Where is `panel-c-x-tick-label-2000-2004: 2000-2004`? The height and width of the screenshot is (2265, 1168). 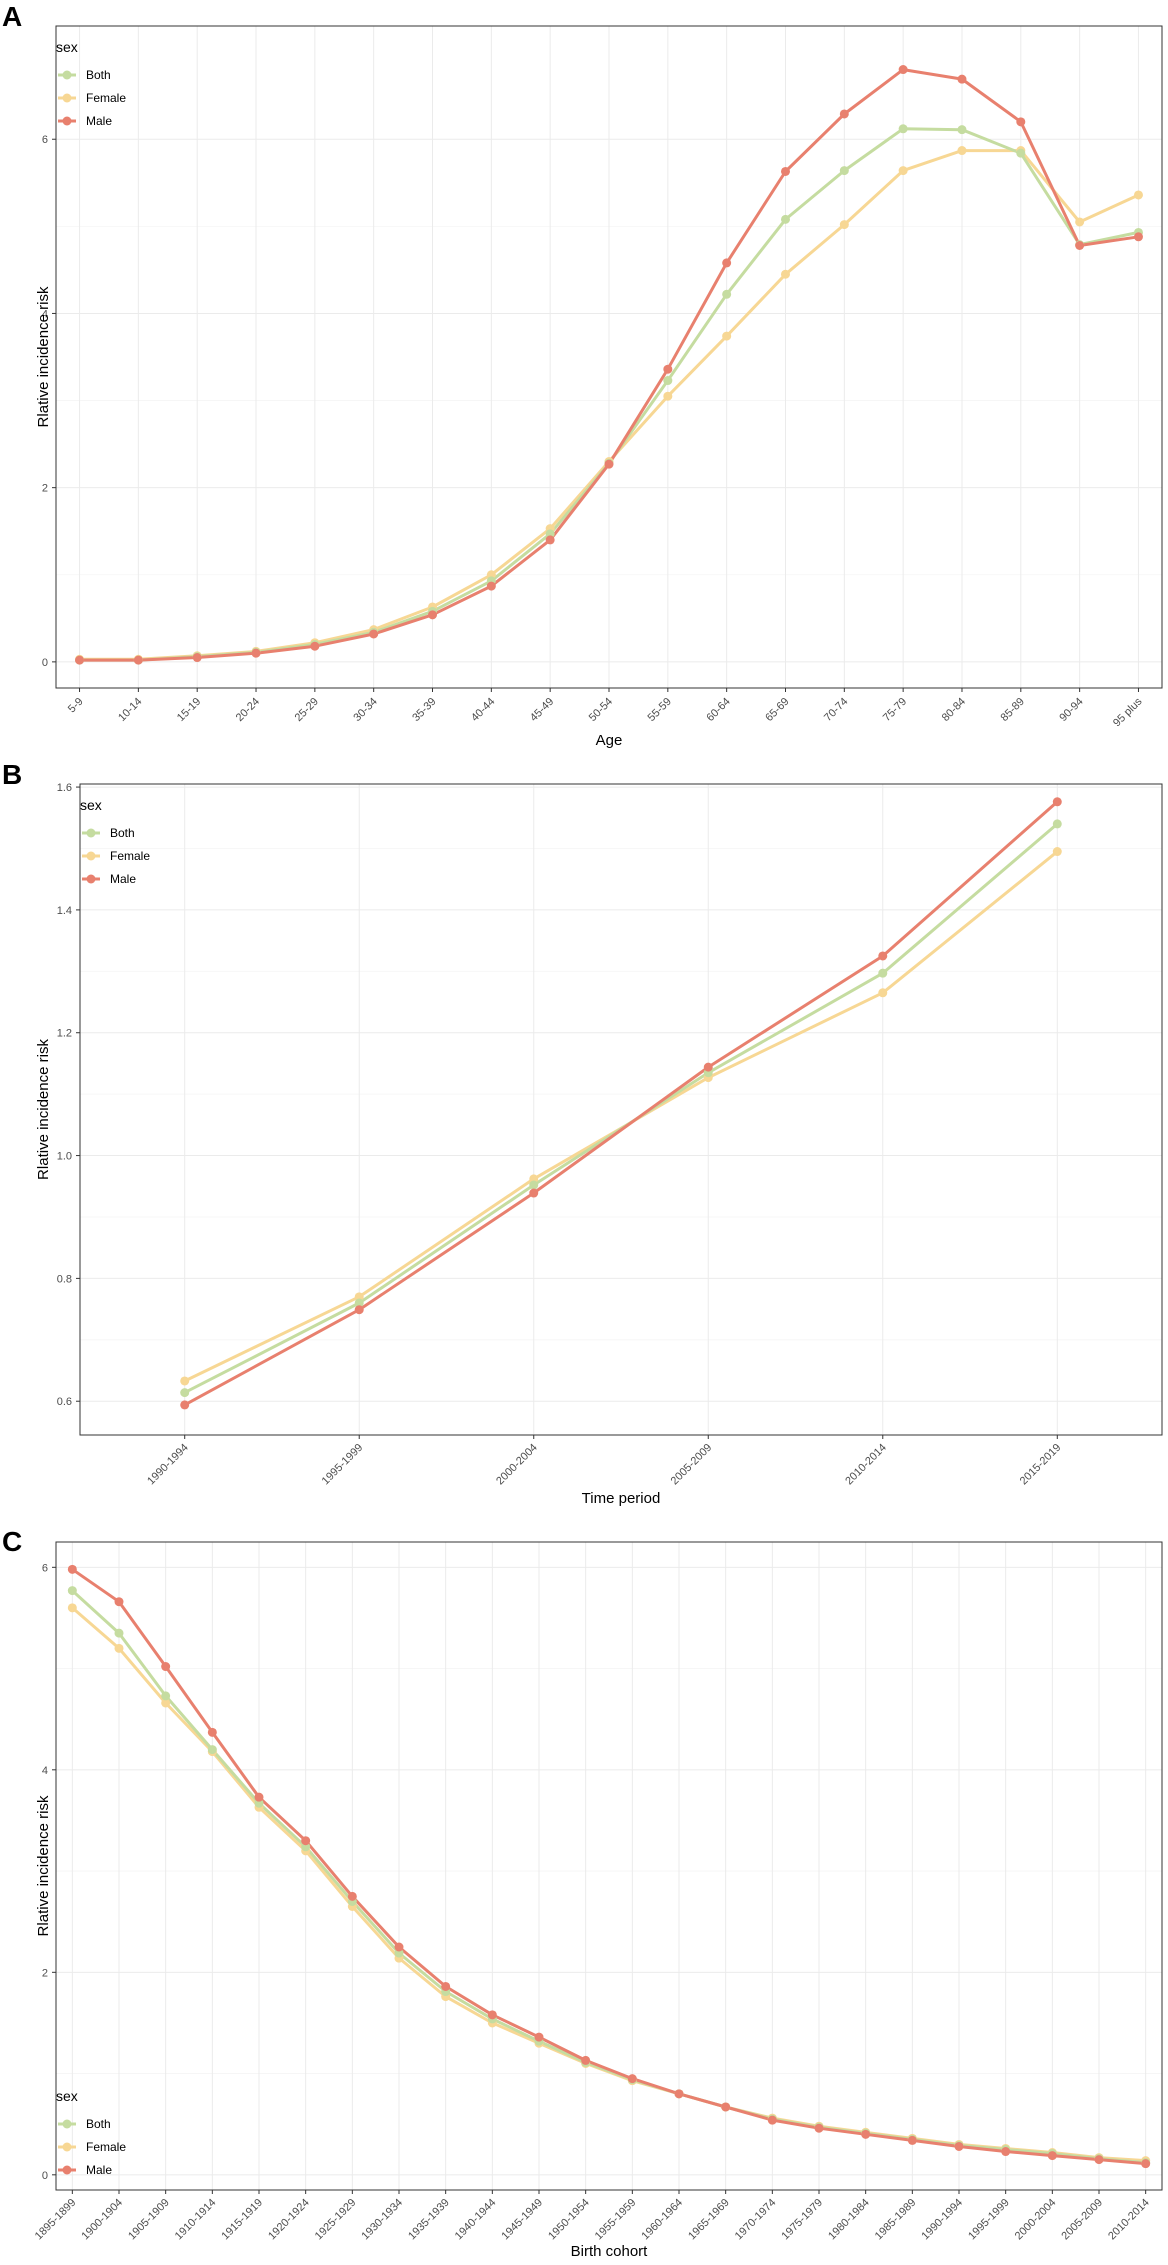
panel-c-x-tick-label-2000-2004: 2000-2004 is located at coordinates (1036, 2220).